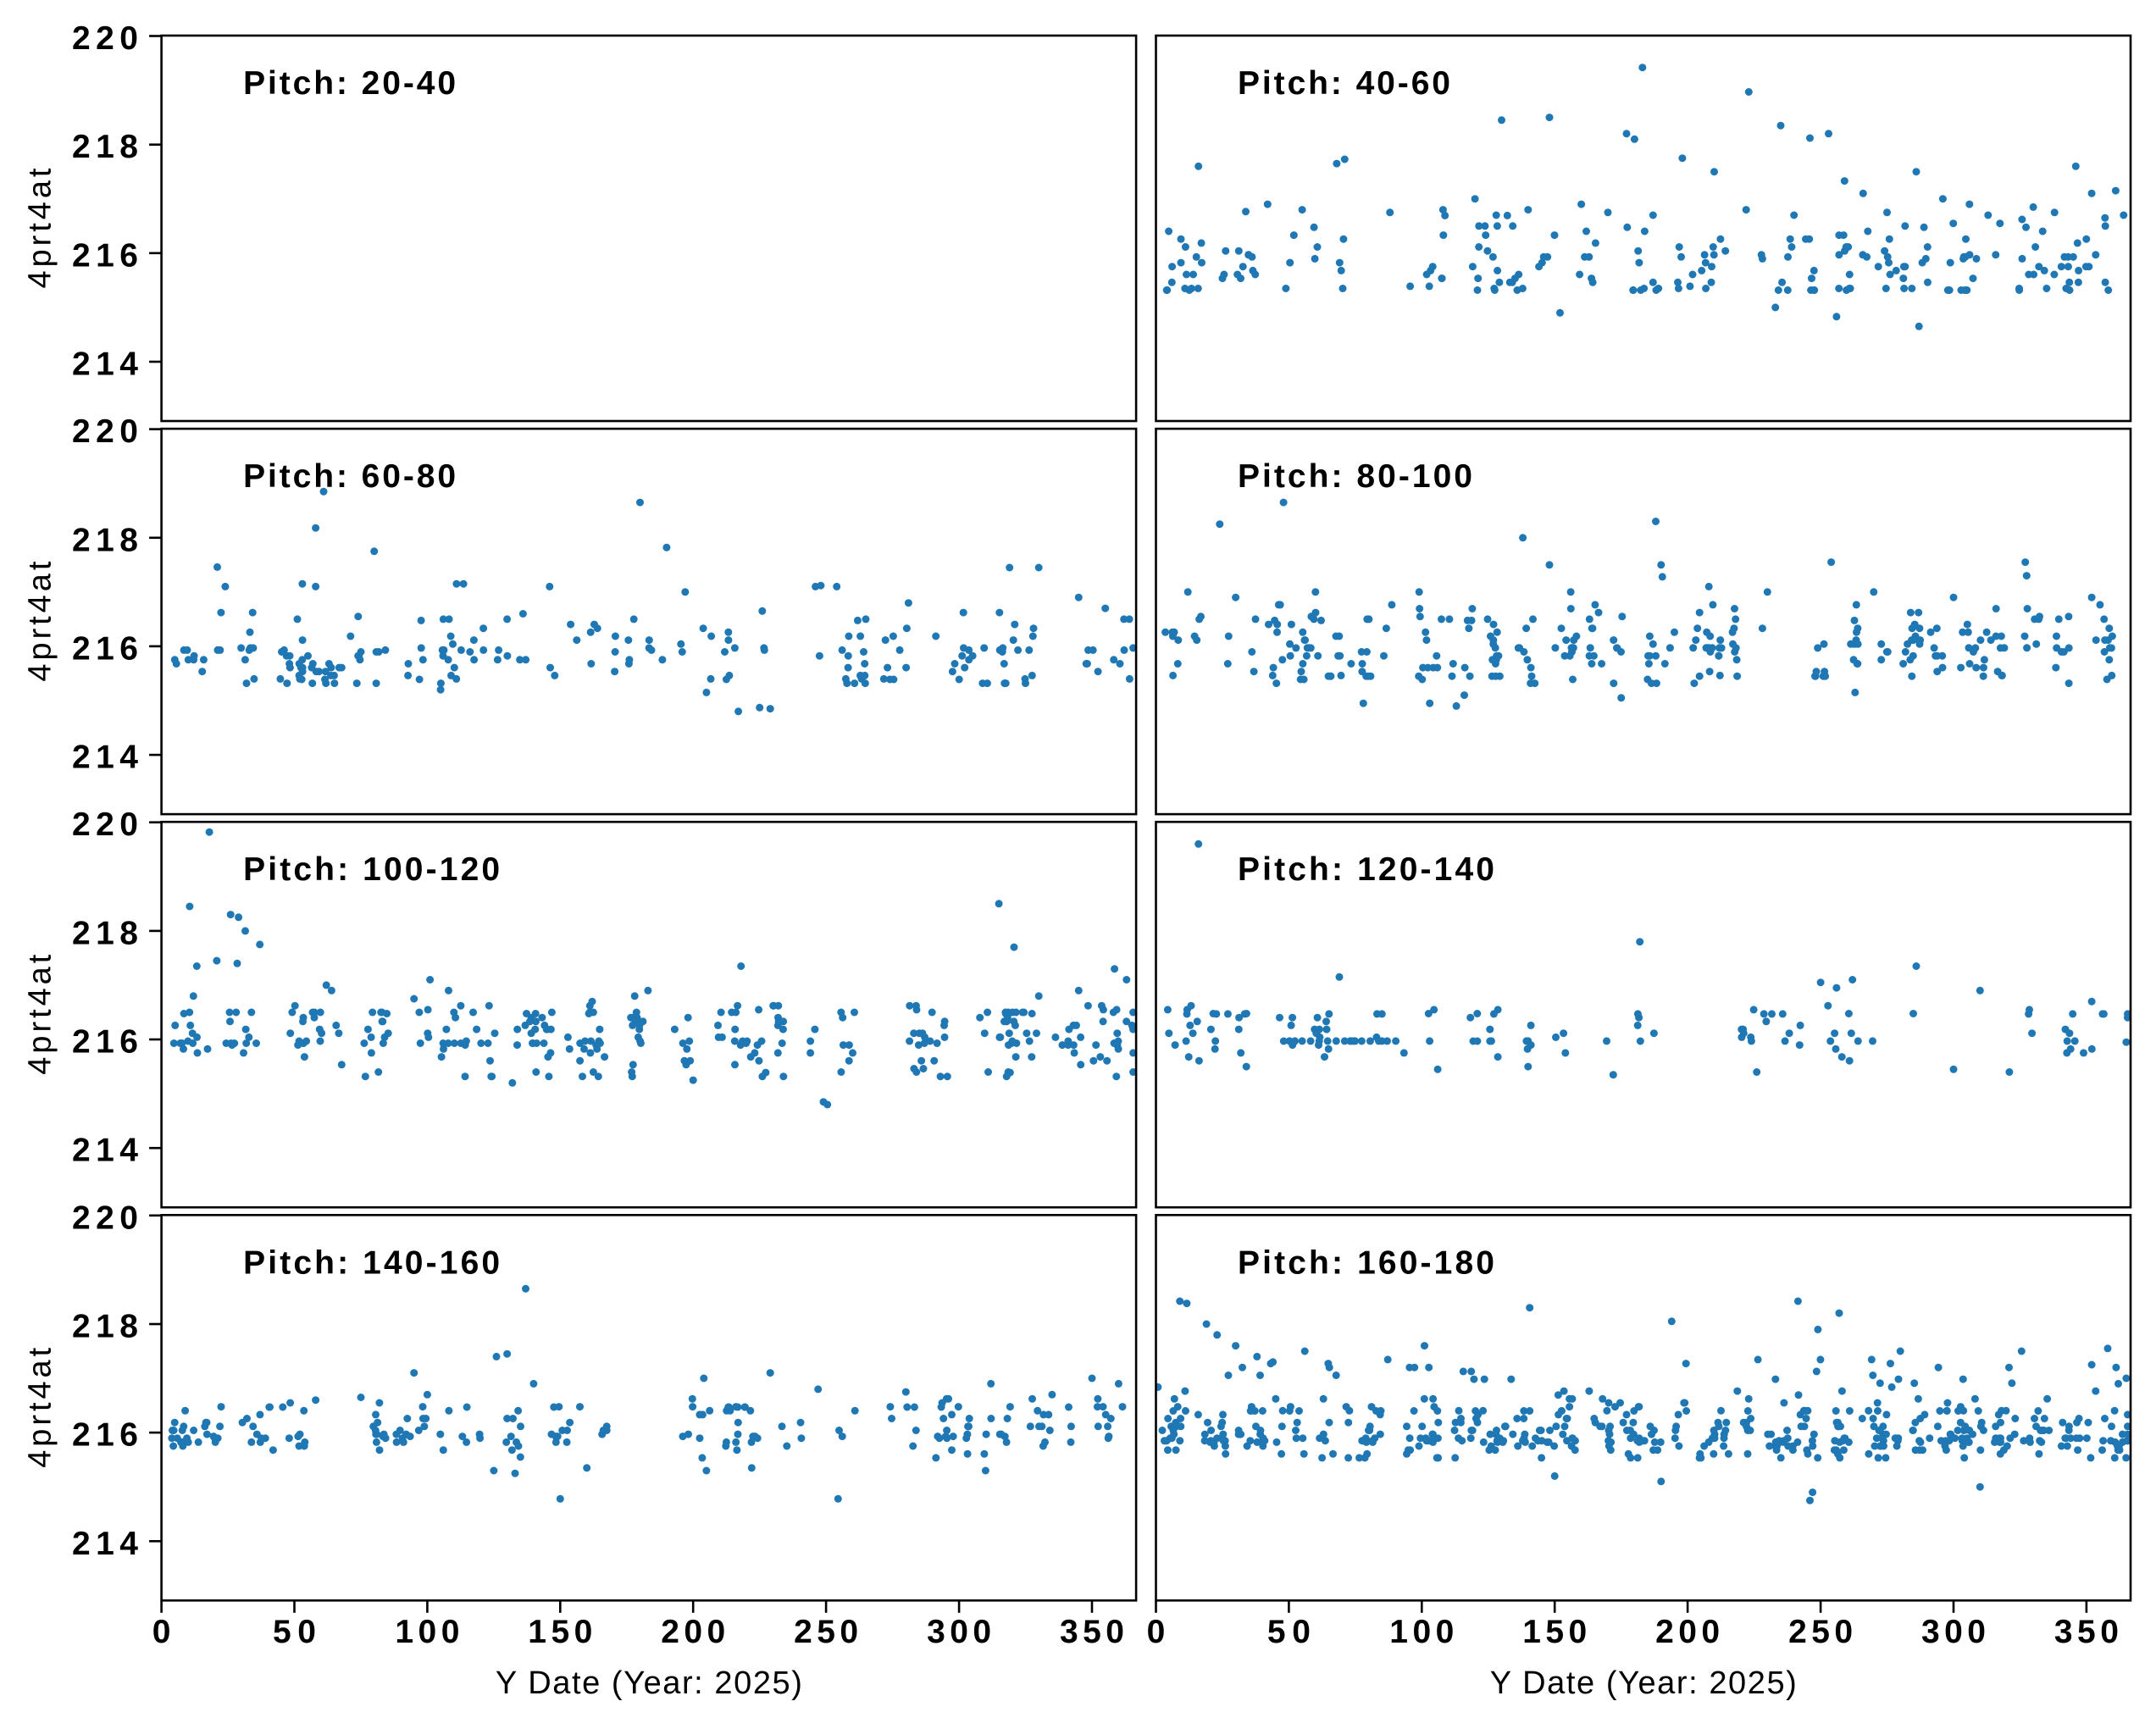  I want to click on svg-text: Pitch: 140-160, so click(371, 1262).